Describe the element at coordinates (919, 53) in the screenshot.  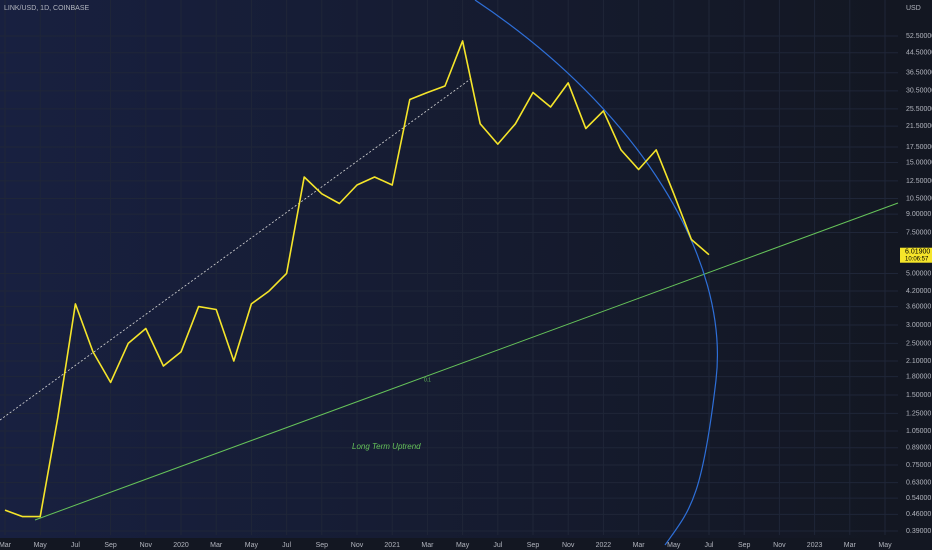
I see `y-tick-label: 44.50000` at that location.